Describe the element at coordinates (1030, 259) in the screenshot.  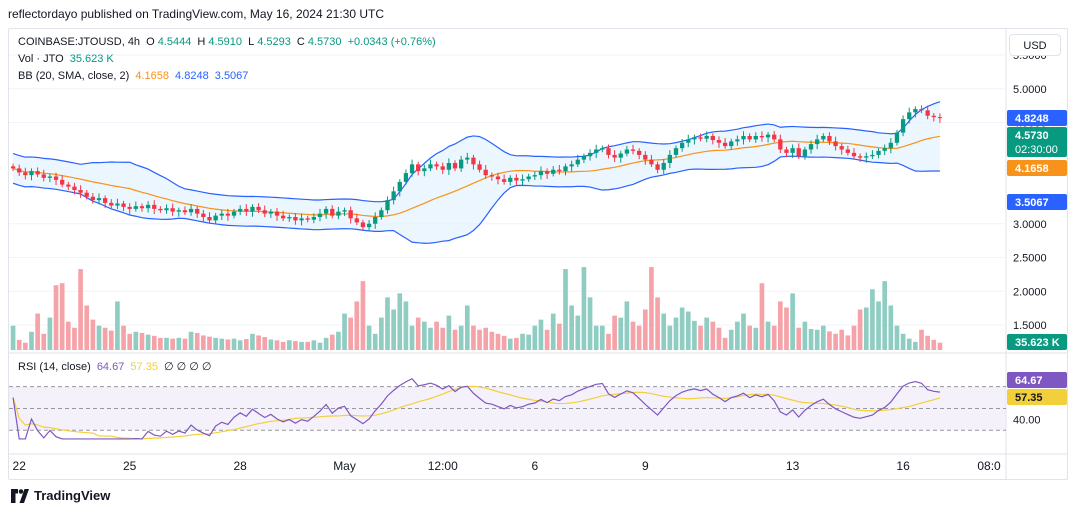
I see `price-tick-label: 2.5000` at that location.